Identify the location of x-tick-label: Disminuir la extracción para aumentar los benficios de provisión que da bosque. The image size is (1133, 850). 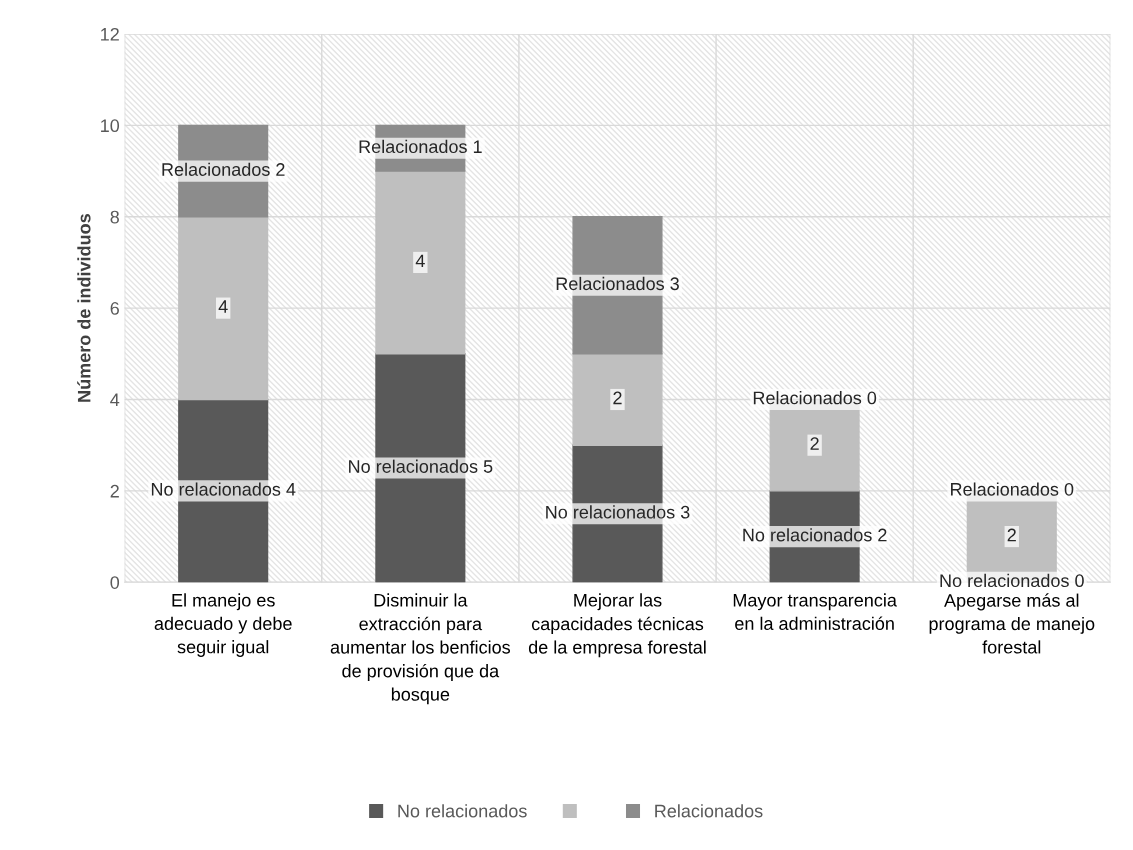
(420, 649).